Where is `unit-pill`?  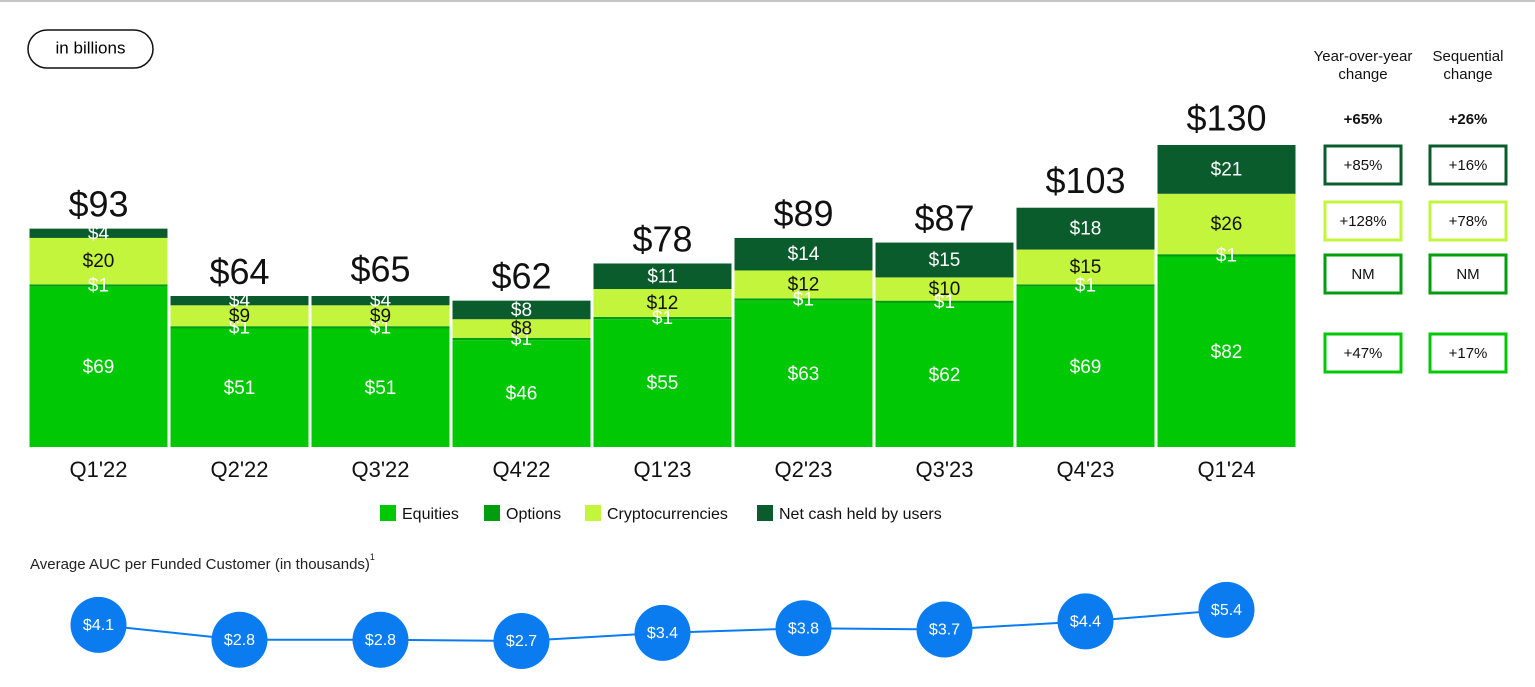
unit-pill is located at coordinates (90, 49).